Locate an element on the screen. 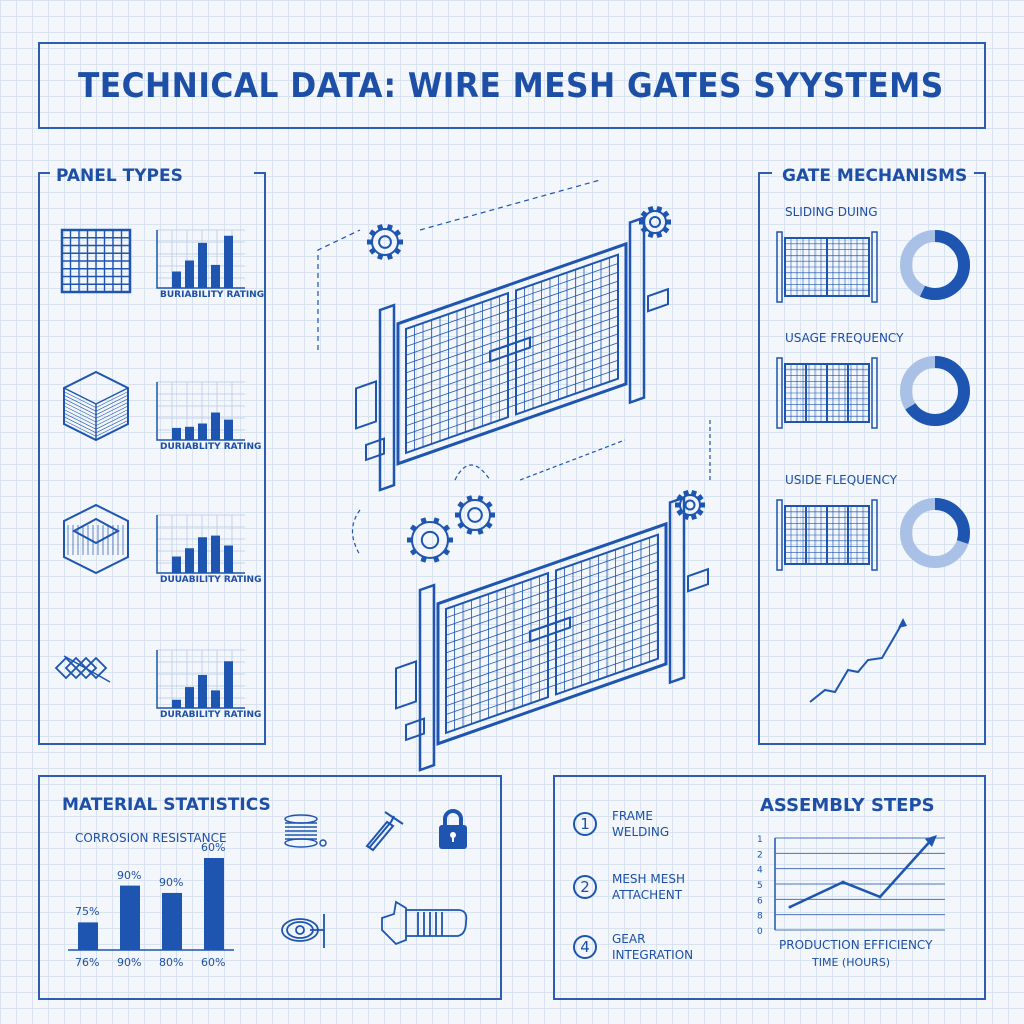 This screenshot has height=1024, width=1024. assembly-steps-heading: ASSEMBLY STEPS is located at coordinates (847, 805).